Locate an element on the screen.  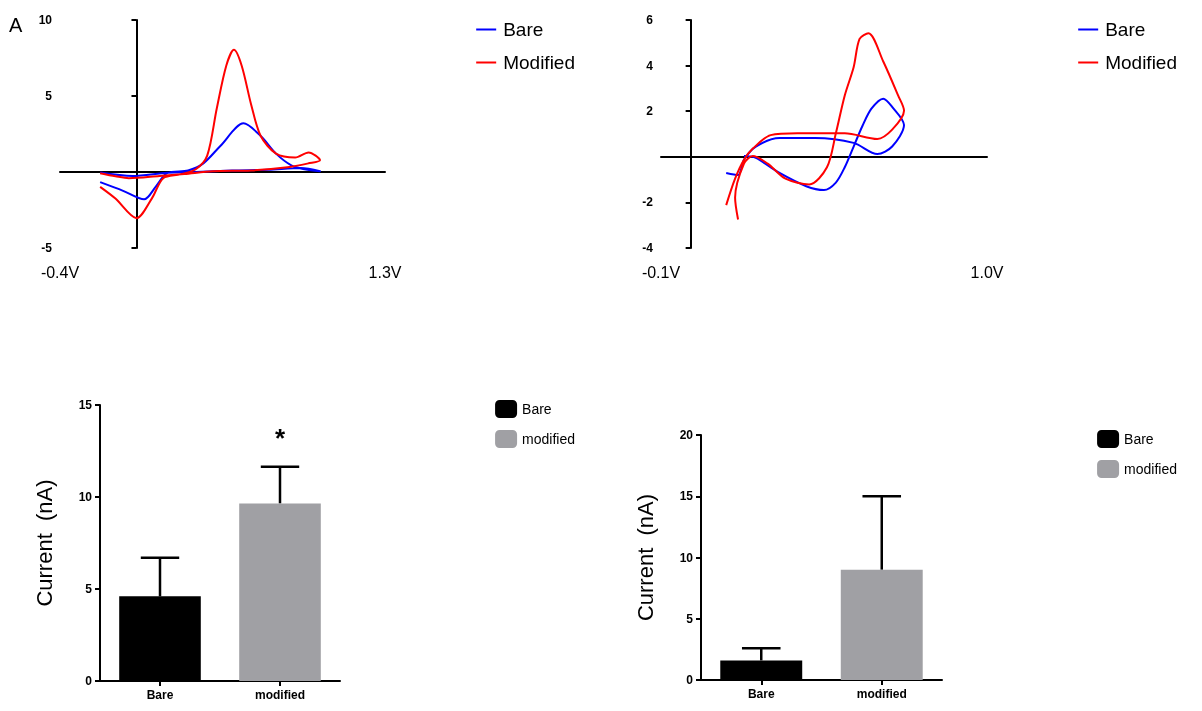
y-tick-label: -4 is located at coordinates (648, 248).